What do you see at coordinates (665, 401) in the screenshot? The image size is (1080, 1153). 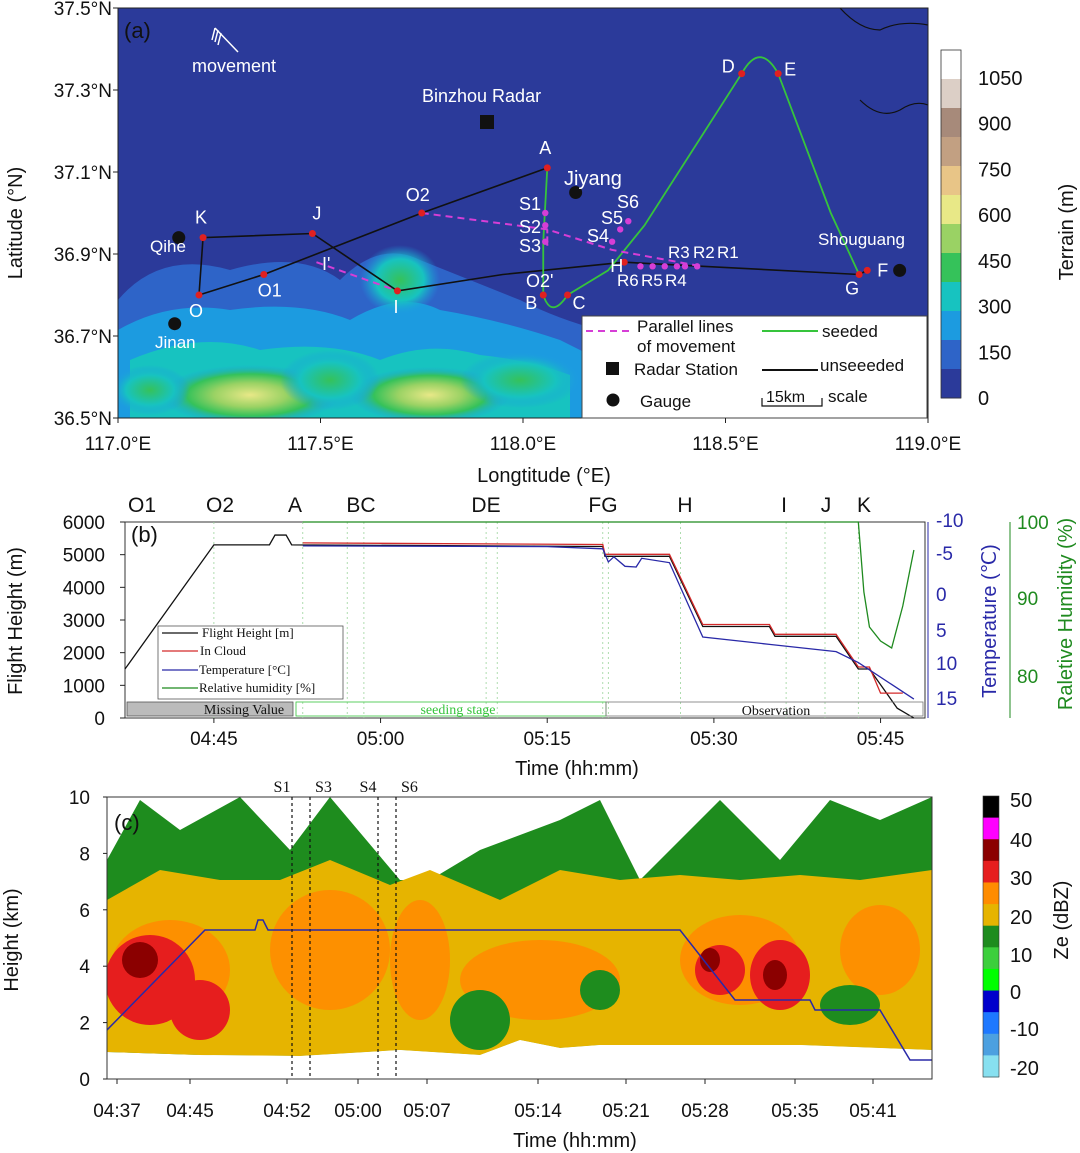 I see `legend-gauge-label: Gauge` at bounding box center [665, 401].